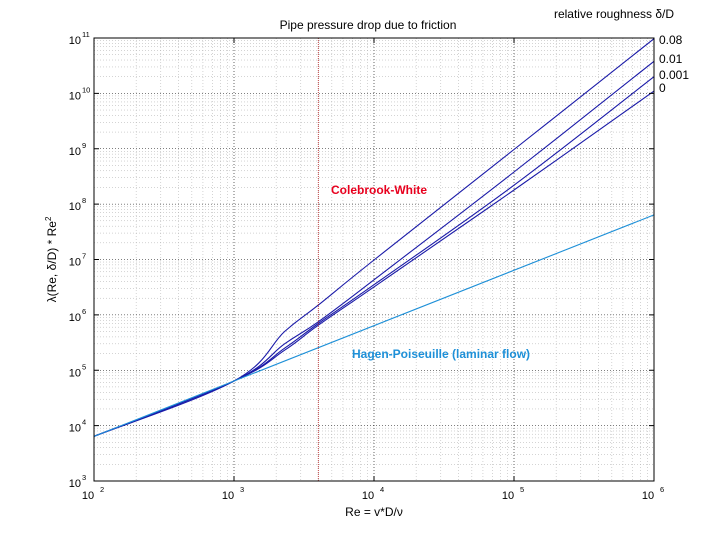 The height and width of the screenshot is (540, 721). What do you see at coordinates (84, 477) in the screenshot?
I see `y-tick-exponent: 3` at bounding box center [84, 477].